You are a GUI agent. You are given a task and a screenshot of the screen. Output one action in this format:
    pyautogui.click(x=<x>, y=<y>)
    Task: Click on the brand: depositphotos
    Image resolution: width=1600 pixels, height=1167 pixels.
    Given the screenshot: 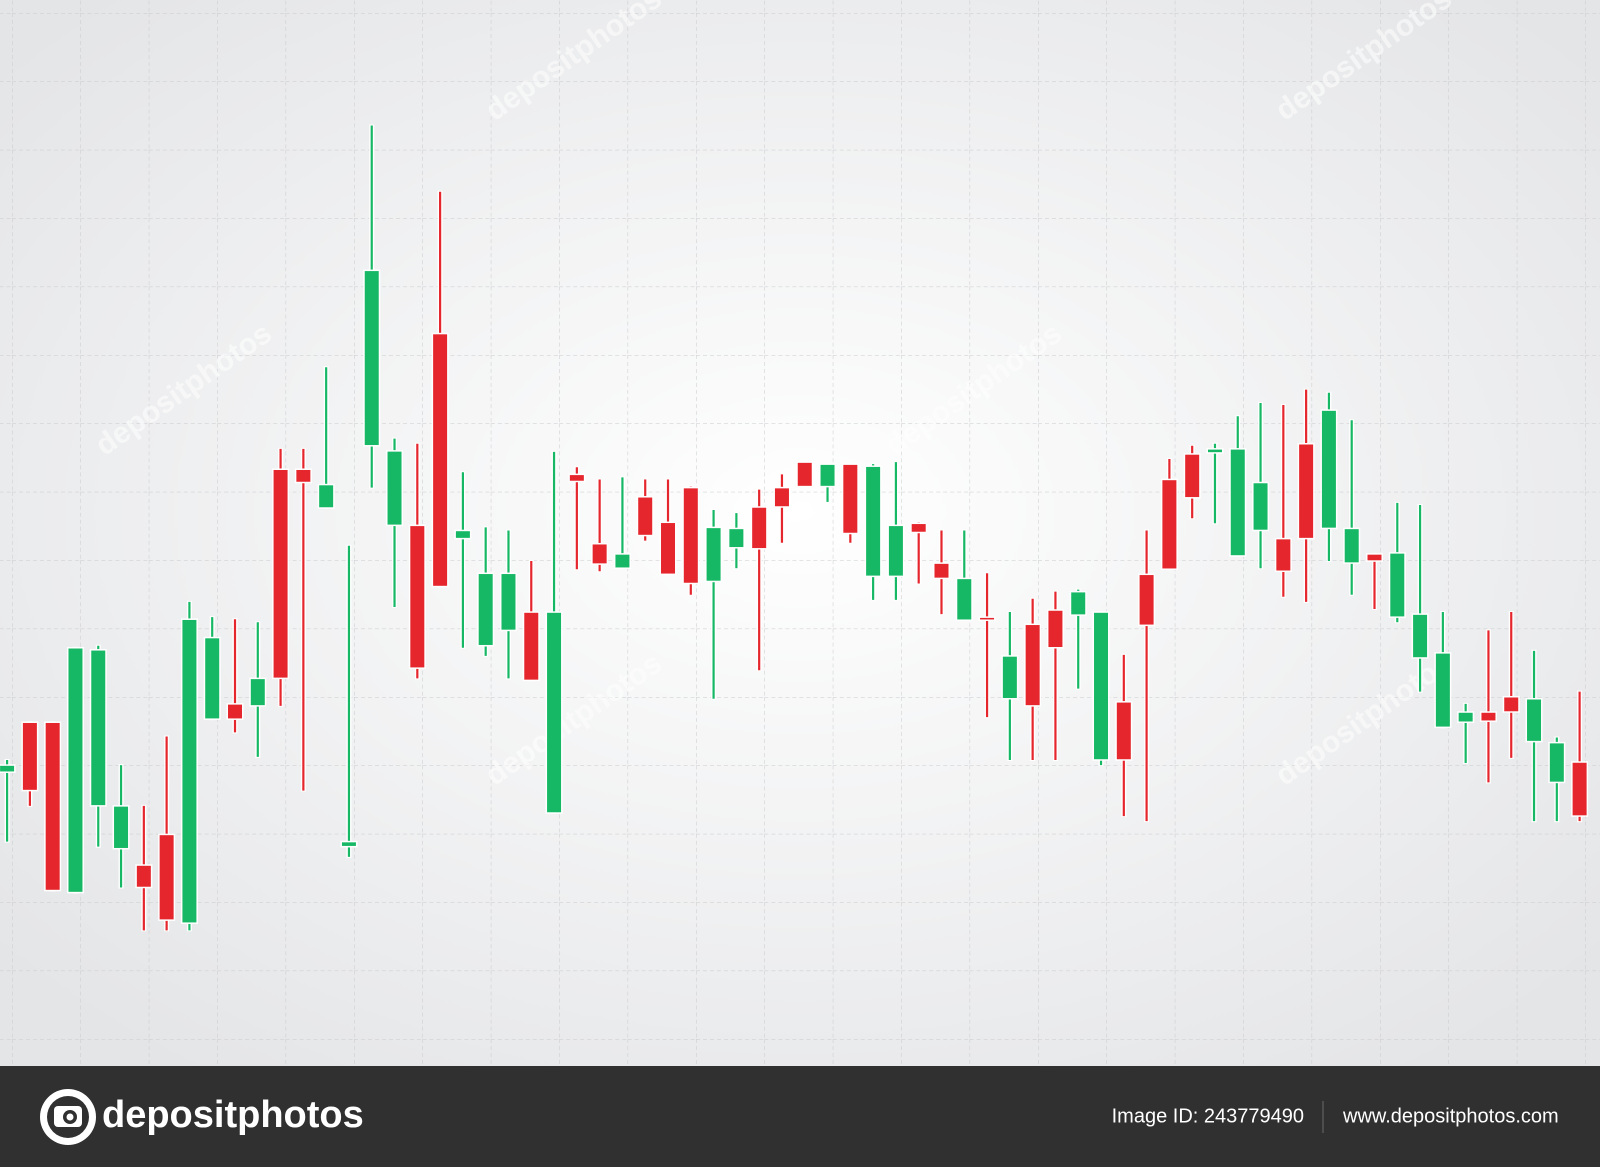 What is the action you would take?
    pyautogui.click(x=233, y=1115)
    